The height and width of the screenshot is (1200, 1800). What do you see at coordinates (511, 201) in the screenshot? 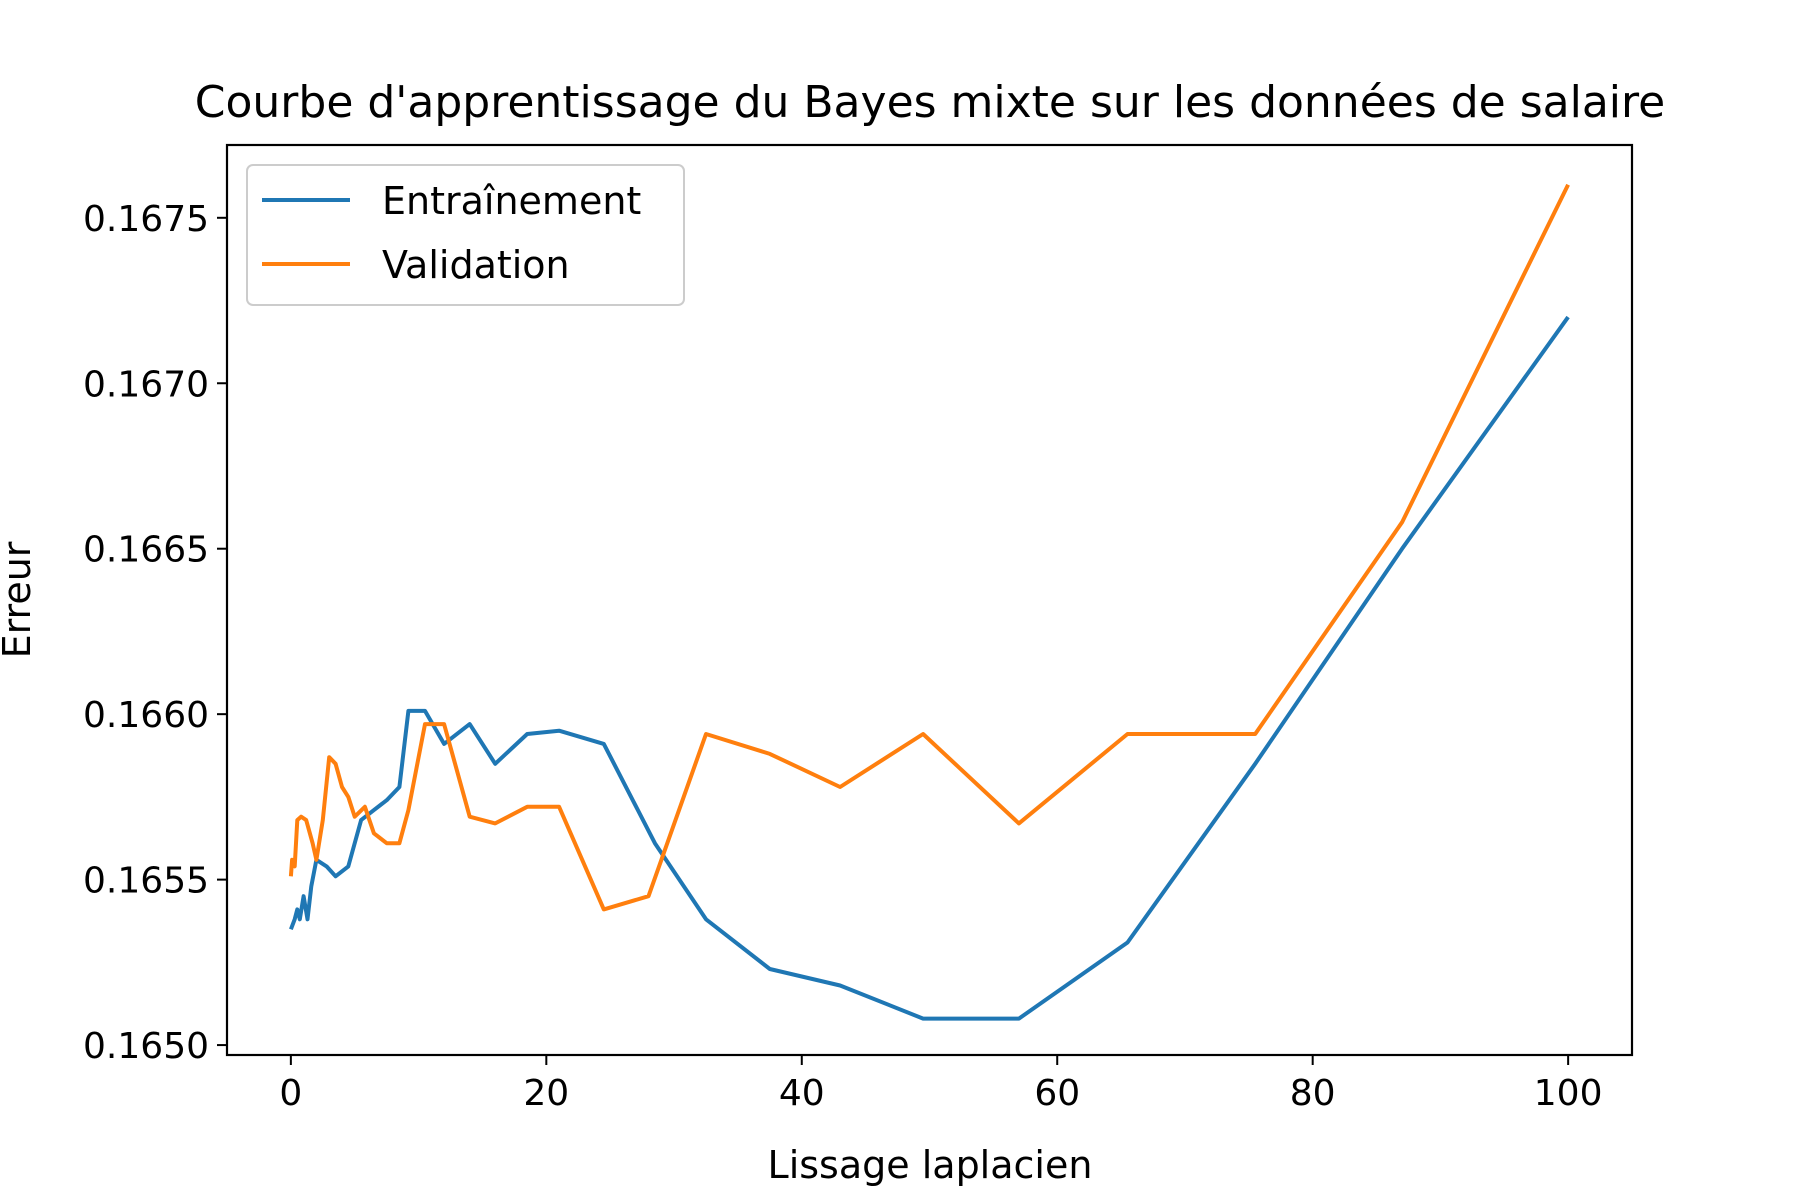
I see `legend-label-entrainement: Entraînement` at bounding box center [511, 201].